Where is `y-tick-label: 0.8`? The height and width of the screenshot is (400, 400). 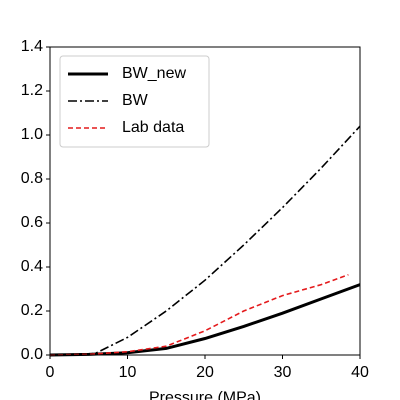 y-tick-label: 0.8 is located at coordinates (32, 178).